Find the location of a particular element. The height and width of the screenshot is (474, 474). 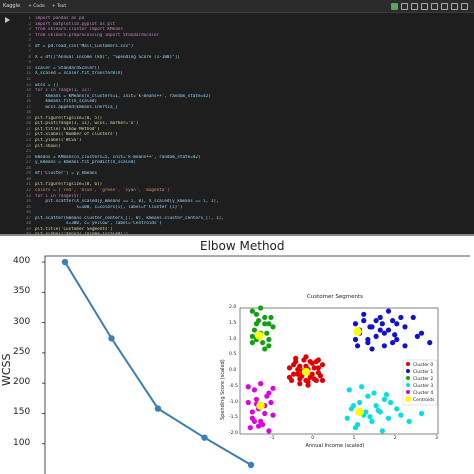

code-line: 13 wcss = [] is located at coordinates (246, 86).